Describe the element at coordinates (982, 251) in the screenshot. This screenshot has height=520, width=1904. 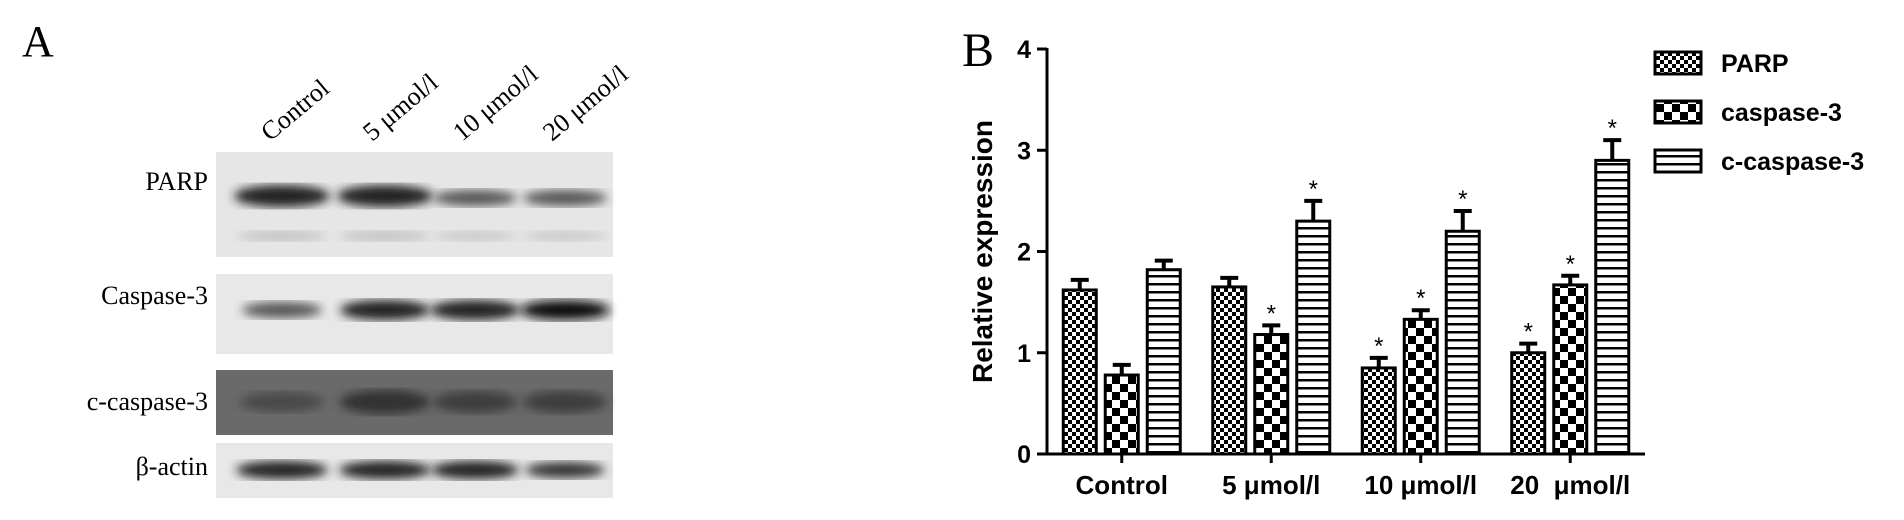
I see `y-axis-label: Relative expression` at that location.